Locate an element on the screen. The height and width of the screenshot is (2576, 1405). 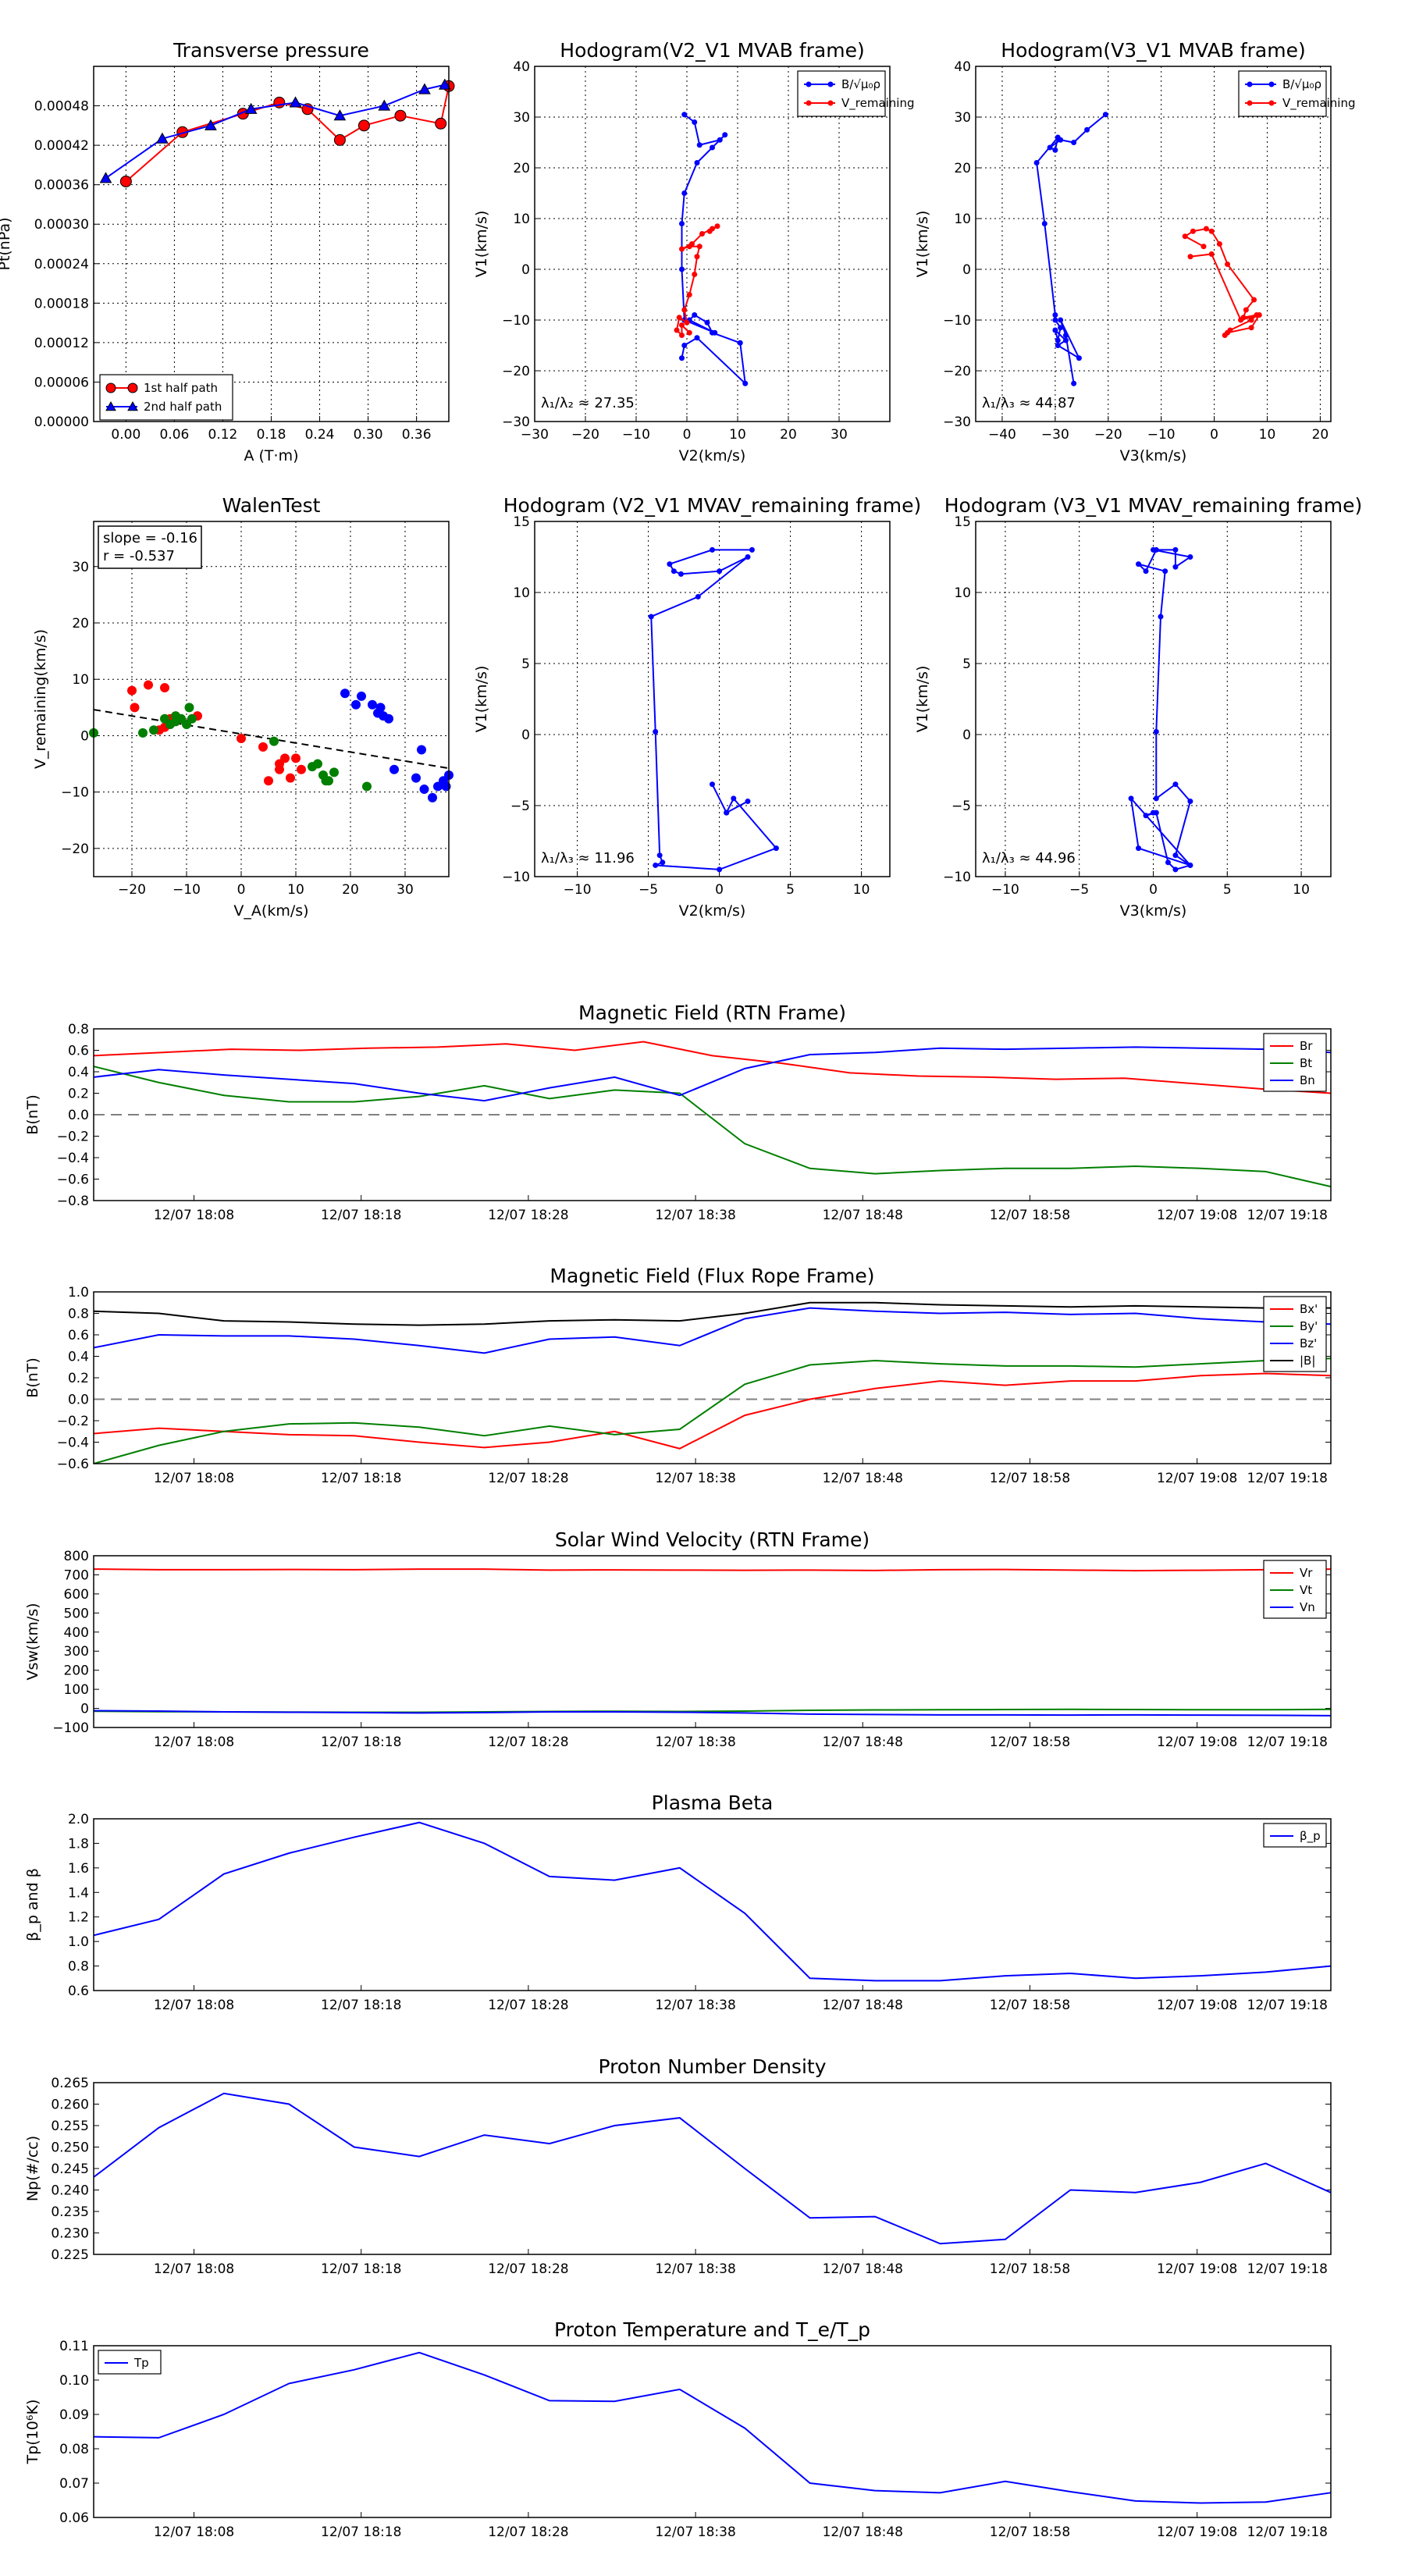
tp-xtick-label: 0.06 is located at coordinates (174, 435).